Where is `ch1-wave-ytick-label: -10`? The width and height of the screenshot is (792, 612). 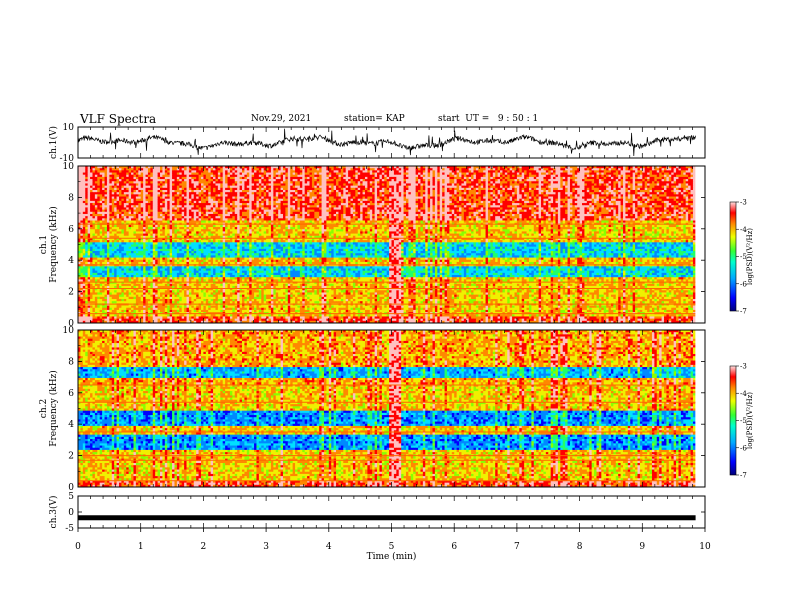
ch1-wave-ytick-label: -10 is located at coordinates (67, 159).